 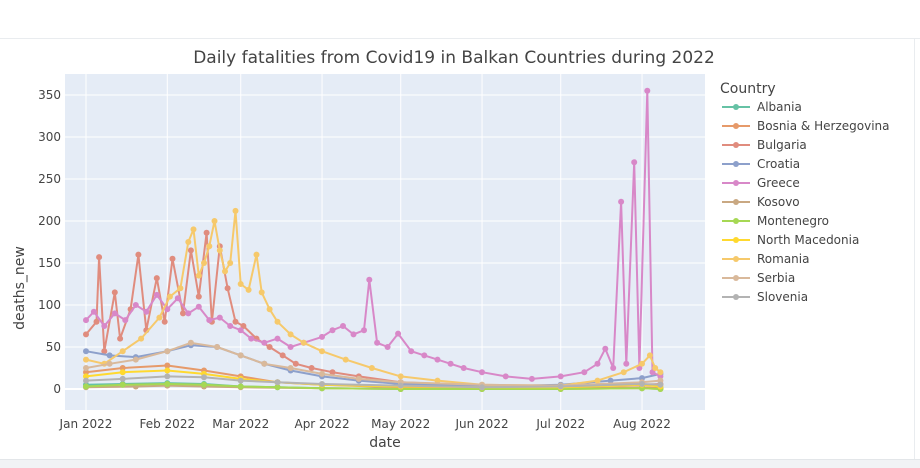 I want to click on y-tick-label: 150, so click(x=49, y=263).